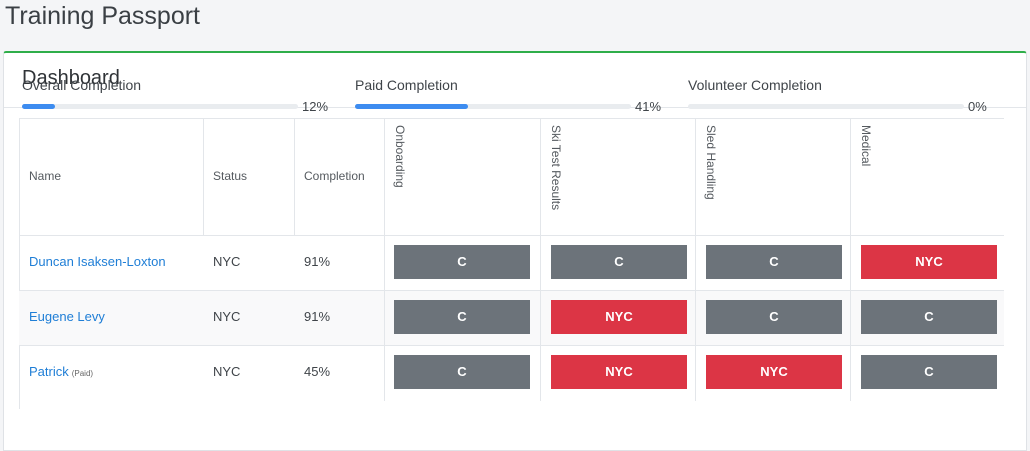  Describe the element at coordinates (773, 177) in the screenshot. I see `header-sled-handling: Sled Handling` at that location.